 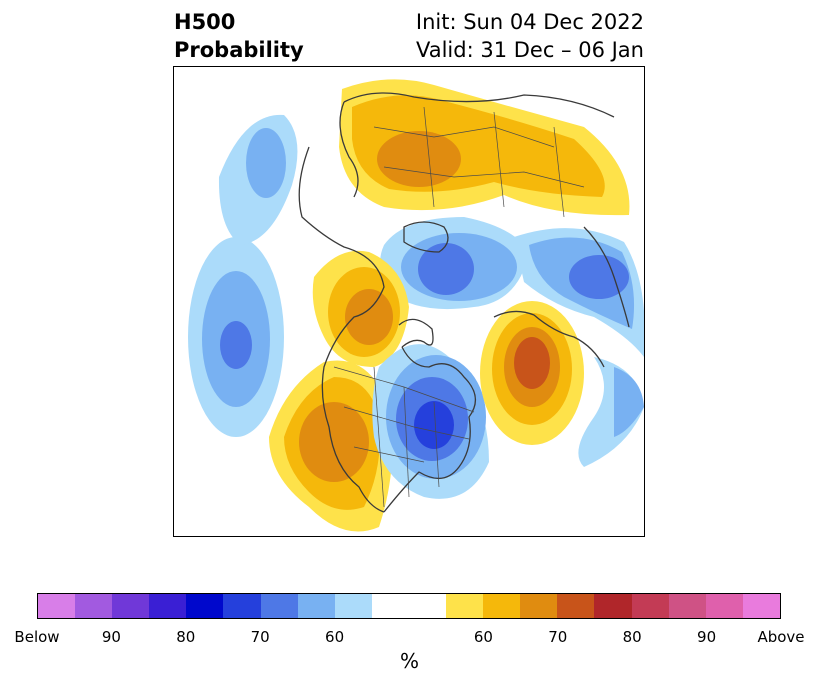 I want to click on anomaly-eastern-north-america, so click(x=430, y=421).